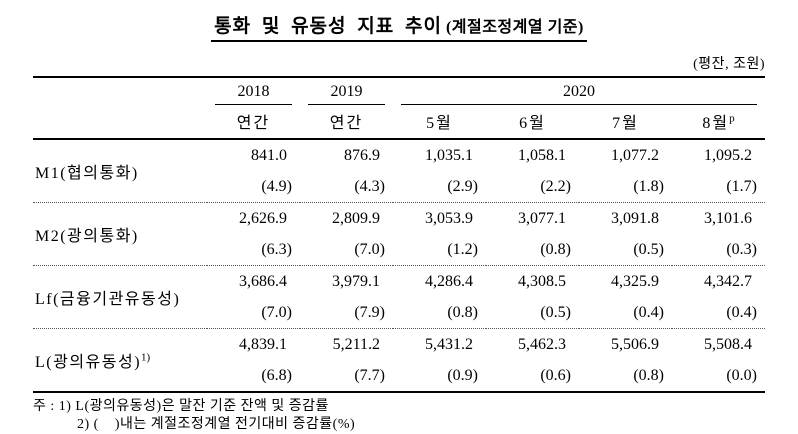 The height and width of the screenshot is (434, 798). Describe the element at coordinates (718, 171) in the screenshot. I see `cell: 1,095.2 (1.7)` at that location.